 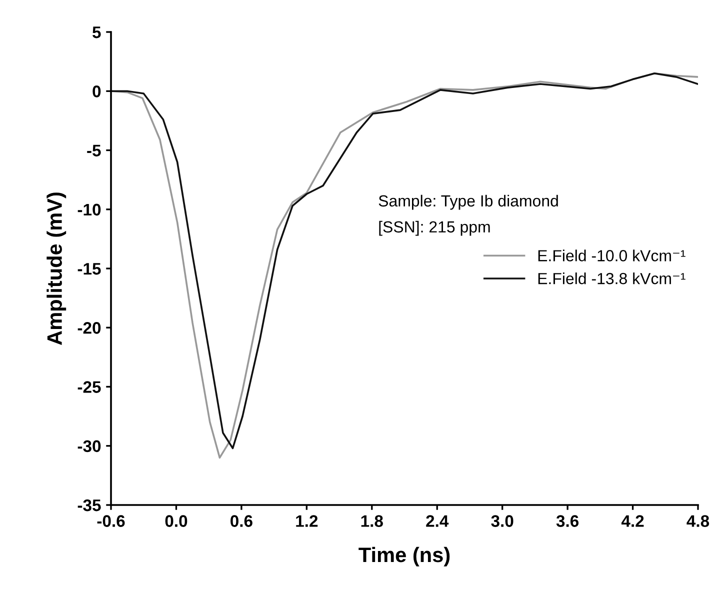 What do you see at coordinates (437, 521) in the screenshot?
I see `x-tick-label: 2.4` at bounding box center [437, 521].